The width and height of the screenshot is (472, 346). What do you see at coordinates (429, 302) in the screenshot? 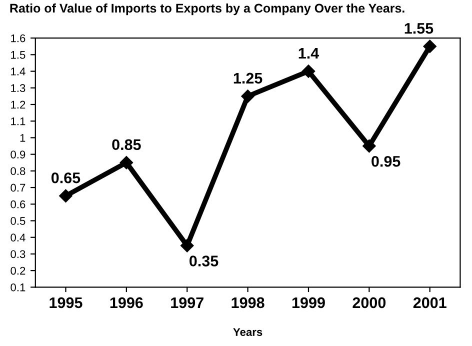
I see `x-tick-label: 2001` at bounding box center [429, 302].